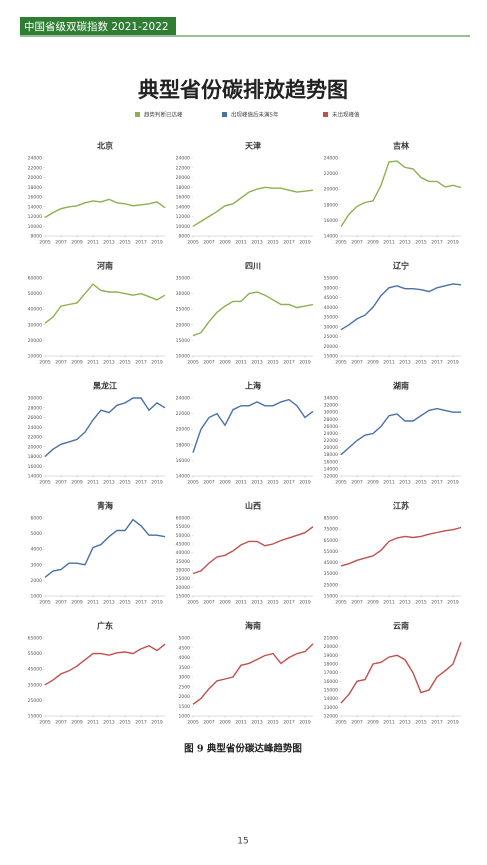  I want to click on y-tick-label: 40000, so click(331, 308).